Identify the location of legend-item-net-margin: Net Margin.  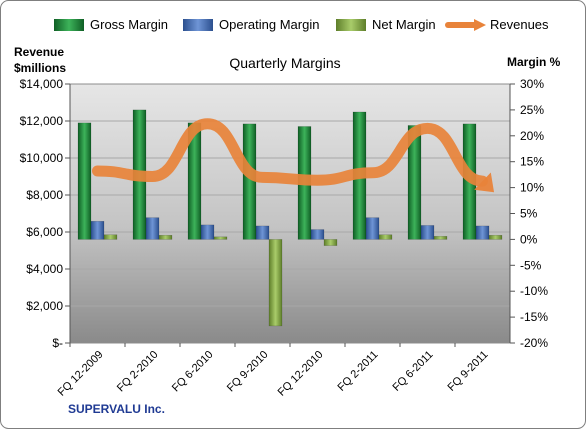
(386, 24).